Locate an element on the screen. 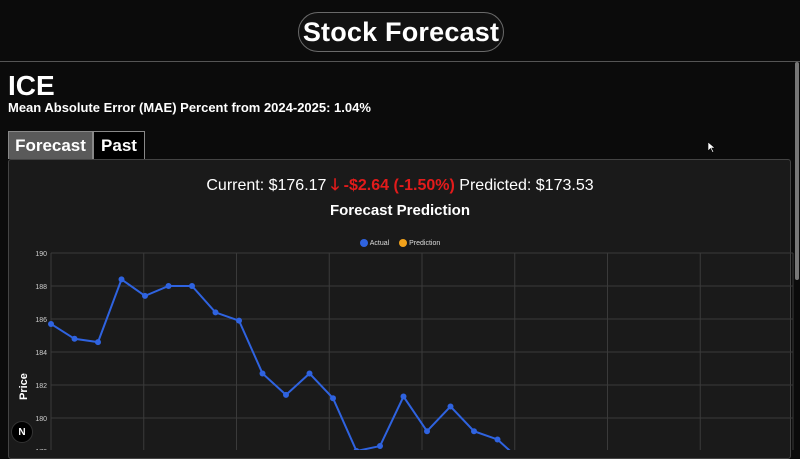 This screenshot has width=800, height=459. chart-legend: Actual Prediction is located at coordinates (400, 243).